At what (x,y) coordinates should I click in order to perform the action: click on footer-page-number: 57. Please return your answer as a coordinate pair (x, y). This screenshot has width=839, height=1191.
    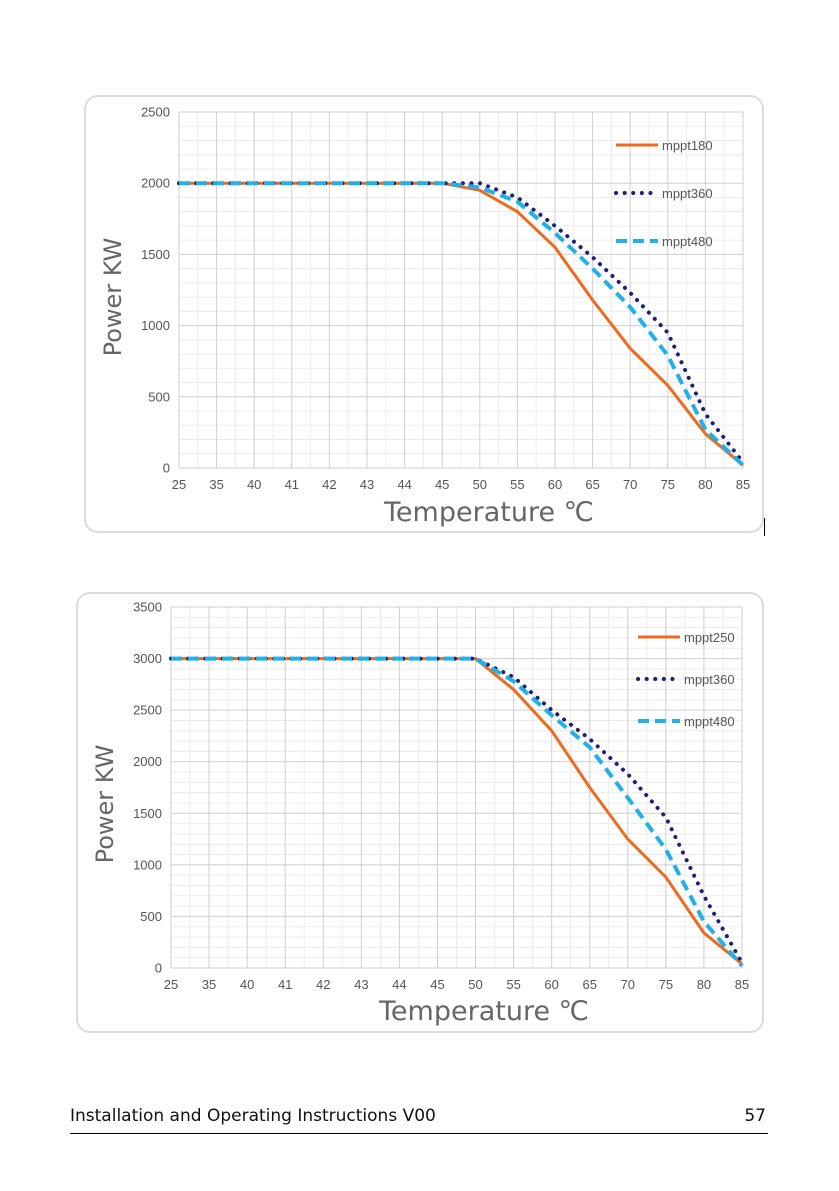
    Looking at the image, I should click on (755, 1116).